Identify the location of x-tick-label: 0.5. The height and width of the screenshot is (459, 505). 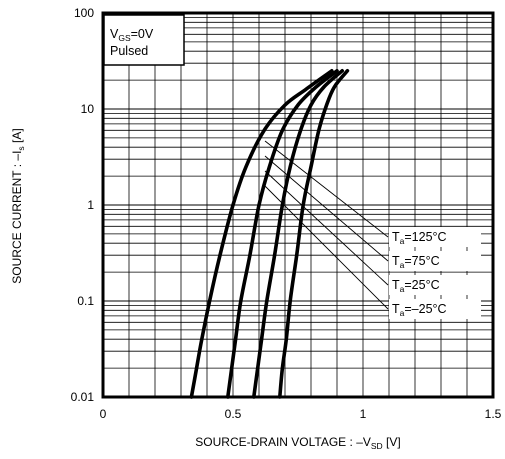
(233, 414).